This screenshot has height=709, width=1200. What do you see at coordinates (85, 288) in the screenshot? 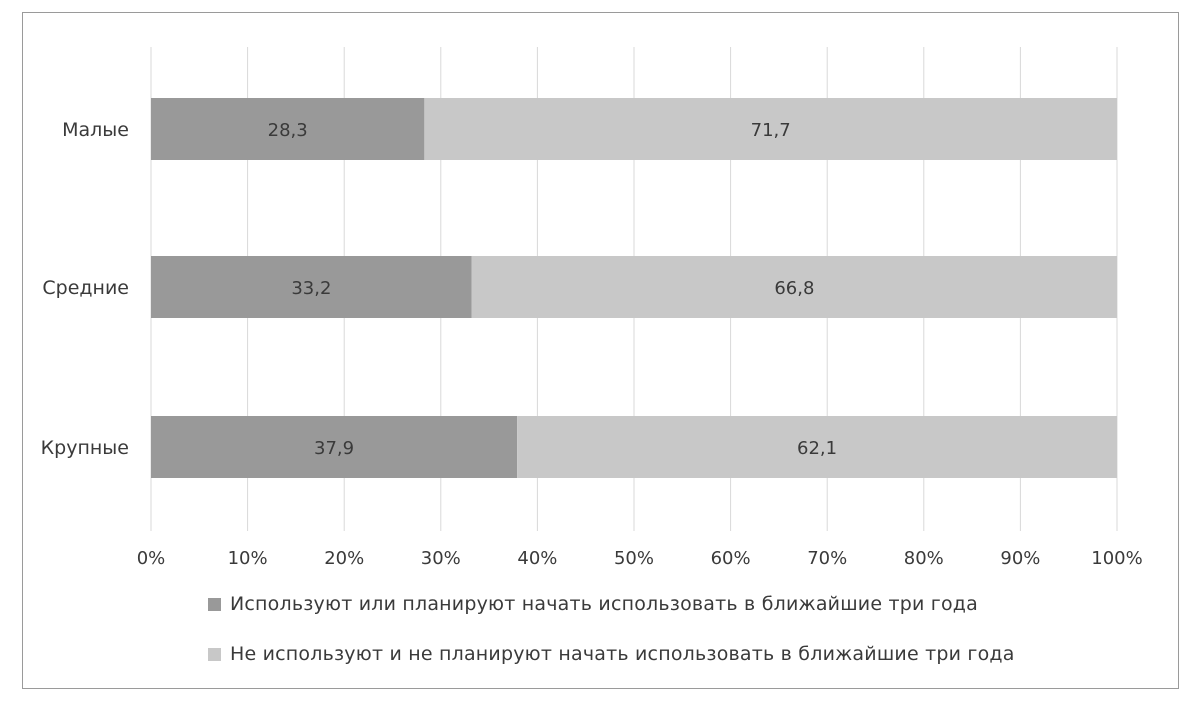
I see `y-category-label: Средние` at bounding box center [85, 288].